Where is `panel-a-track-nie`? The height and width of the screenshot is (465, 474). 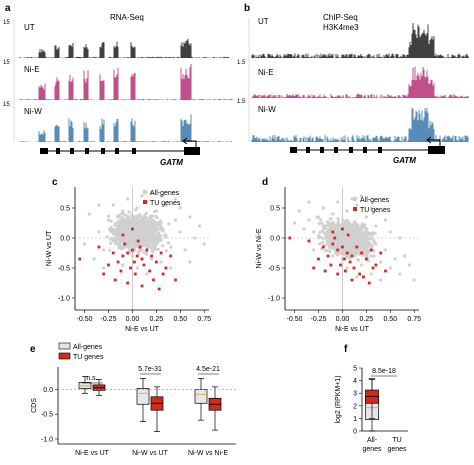 panel-a-track-nie is located at coordinates (126, 82).